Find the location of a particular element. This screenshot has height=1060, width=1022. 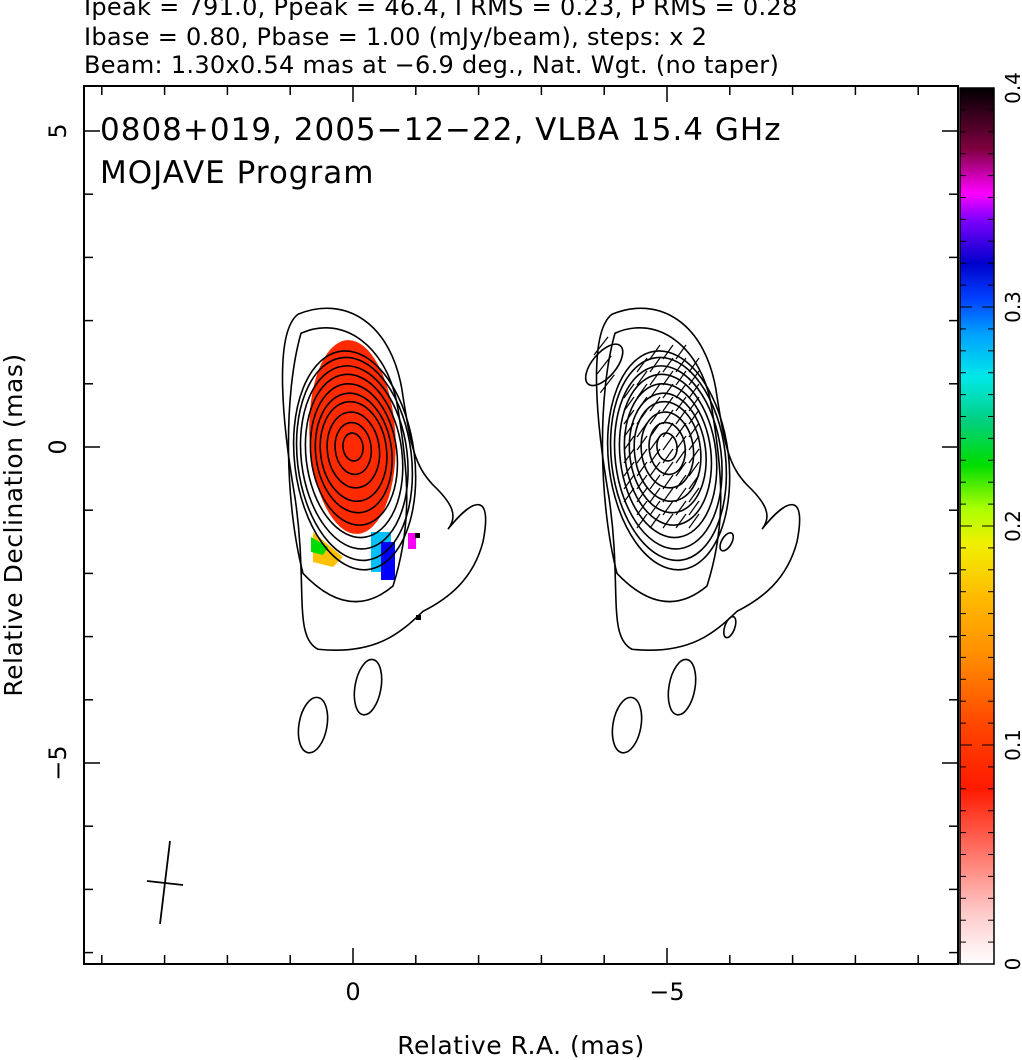

left-second-contour is located at coordinates (347, 465).